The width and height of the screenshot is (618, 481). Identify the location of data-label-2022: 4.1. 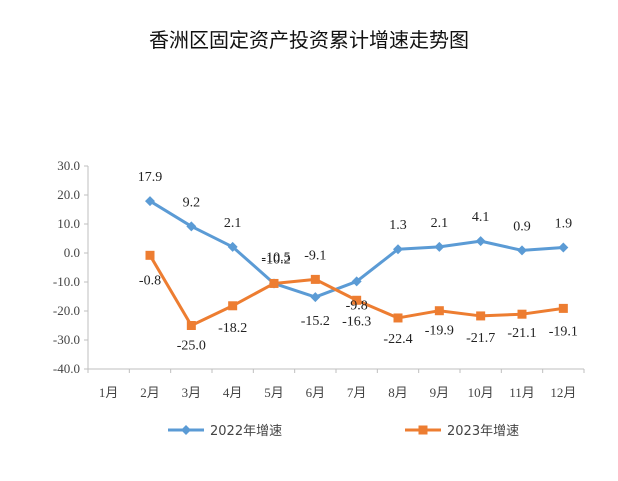
(481, 217).